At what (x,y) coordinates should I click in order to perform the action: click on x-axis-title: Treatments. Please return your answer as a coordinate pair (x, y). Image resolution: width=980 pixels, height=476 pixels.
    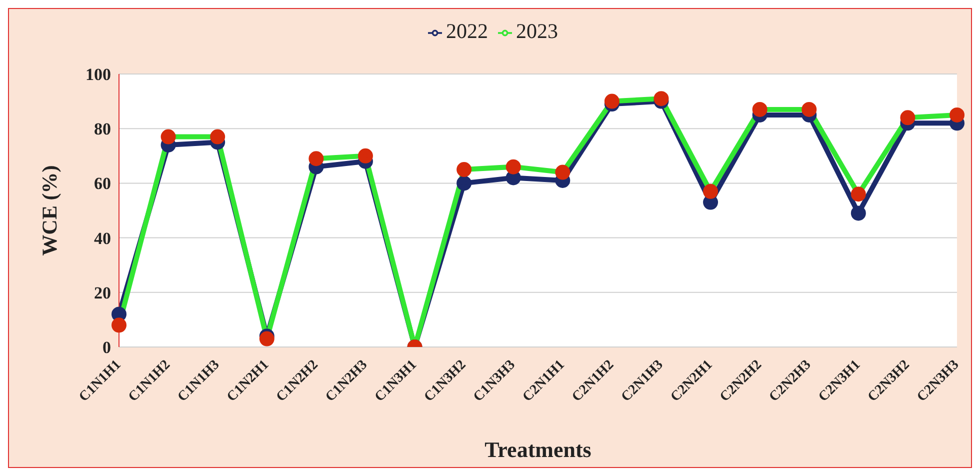
    Looking at the image, I should click on (538, 449).